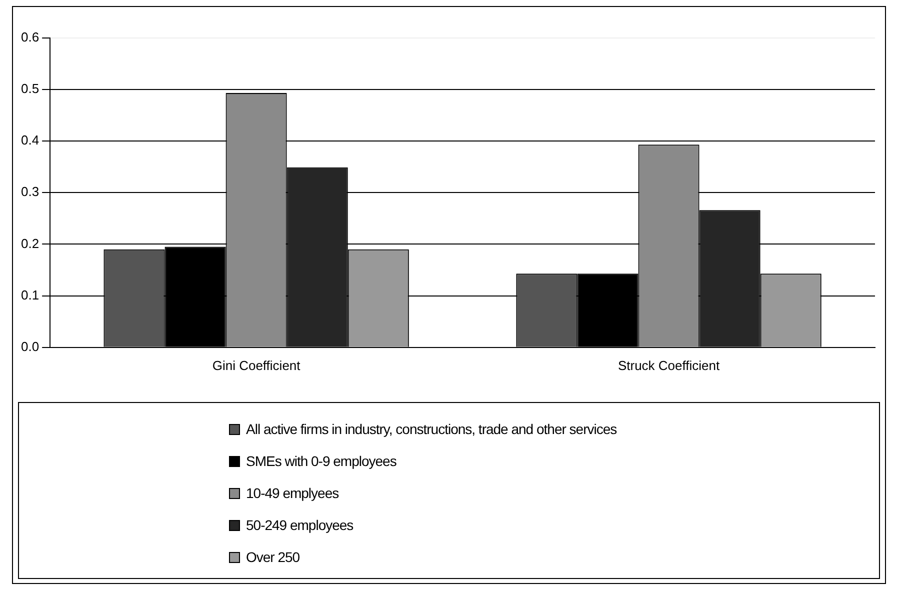 This screenshot has height=591, width=901. What do you see at coordinates (30, 140) in the screenshot?
I see `y-tick-label: 0.4` at bounding box center [30, 140].